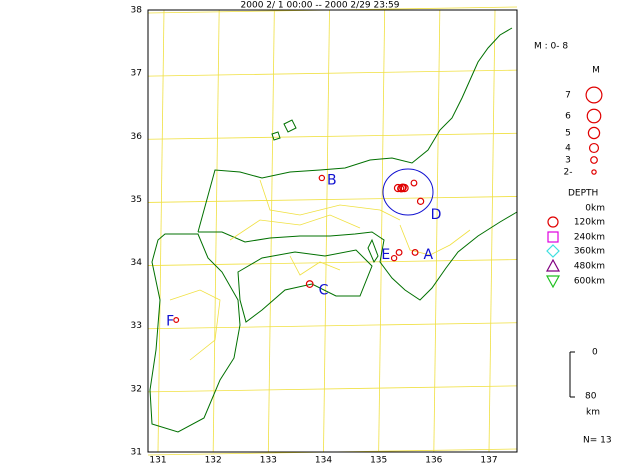 This screenshot has height=470, width=628. I want to click on map-title: 2000 2/ 1 00:00 -- 2000 2/29 23:59, so click(320, 6).